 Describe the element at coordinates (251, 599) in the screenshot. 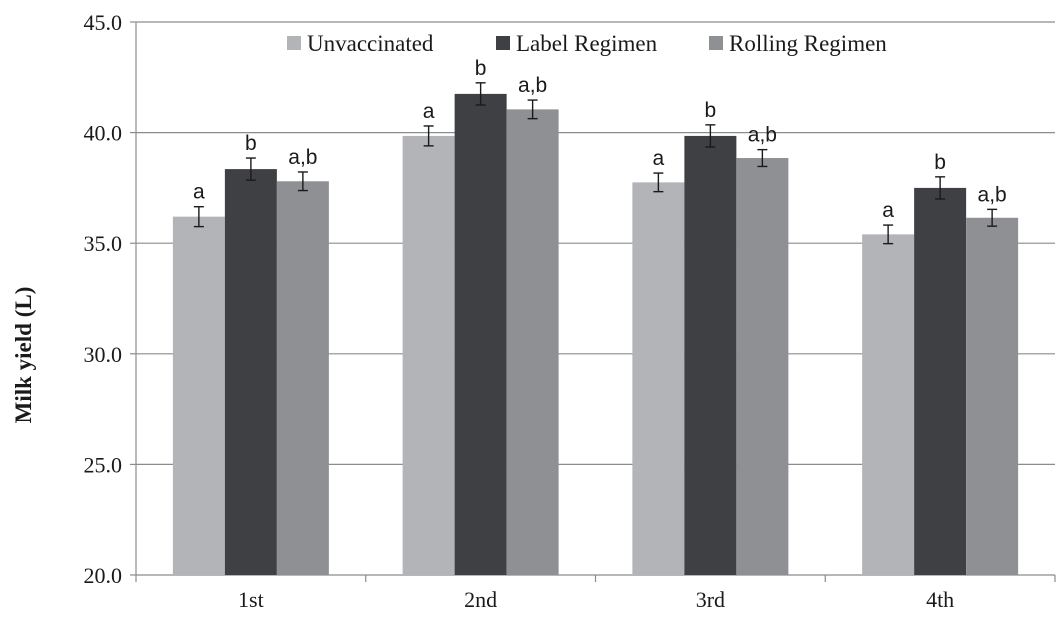

I see `x-tick-label: 1st` at that location.